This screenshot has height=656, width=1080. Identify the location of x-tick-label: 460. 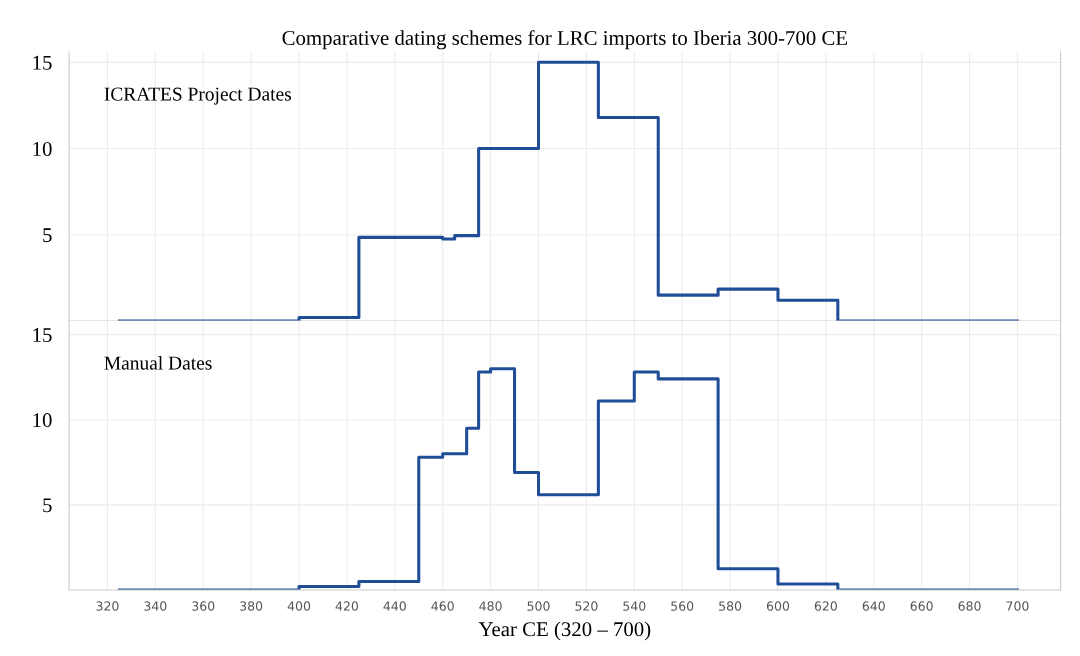
(442, 606).